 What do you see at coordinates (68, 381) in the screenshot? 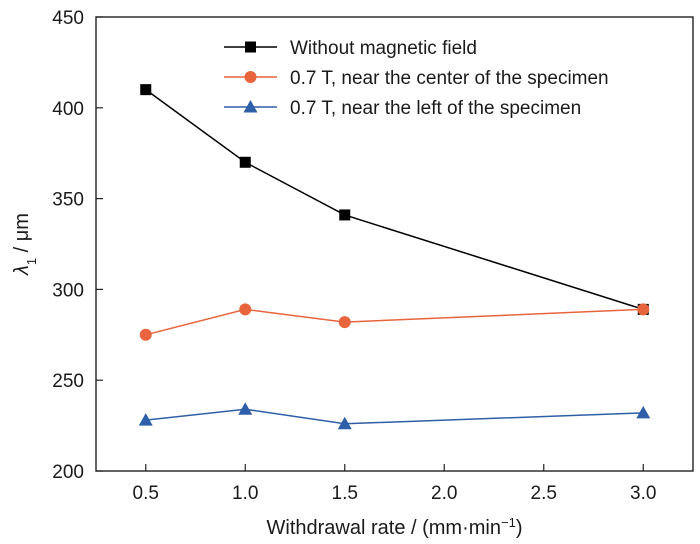
I see `y-tick-label: 250` at bounding box center [68, 381].